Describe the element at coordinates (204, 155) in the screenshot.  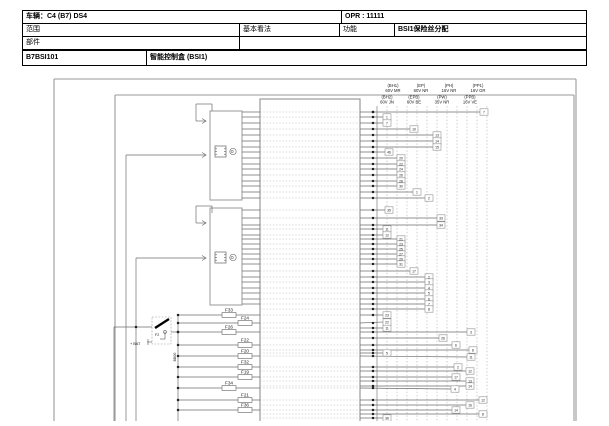
I see `wire-arrow` at that location.